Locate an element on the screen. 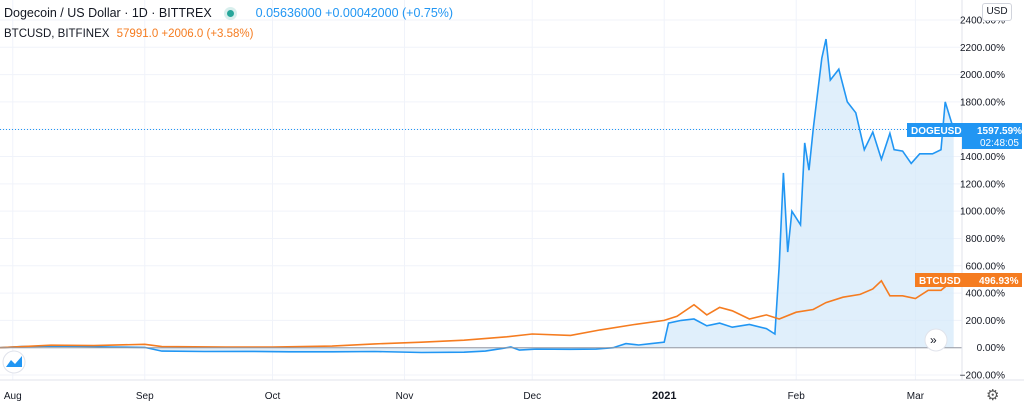 Image resolution: width=1024 pixels, height=405 pixels. doge-tag-time: 02:48:05 is located at coordinates (999, 143).